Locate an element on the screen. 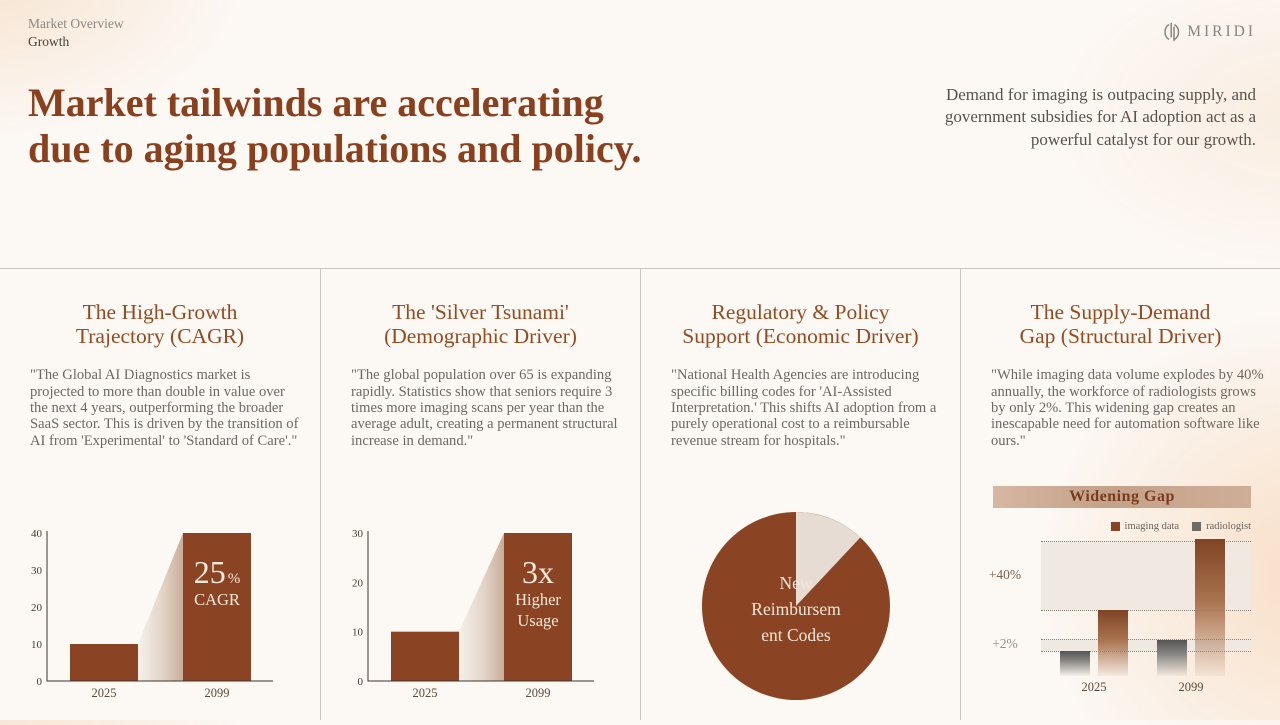 Image resolution: width=1280 pixels, height=725 pixels. chart-cagr: 0 10 20 30 40 2025 2099 25% CAGR is located at coordinates (160, 622).